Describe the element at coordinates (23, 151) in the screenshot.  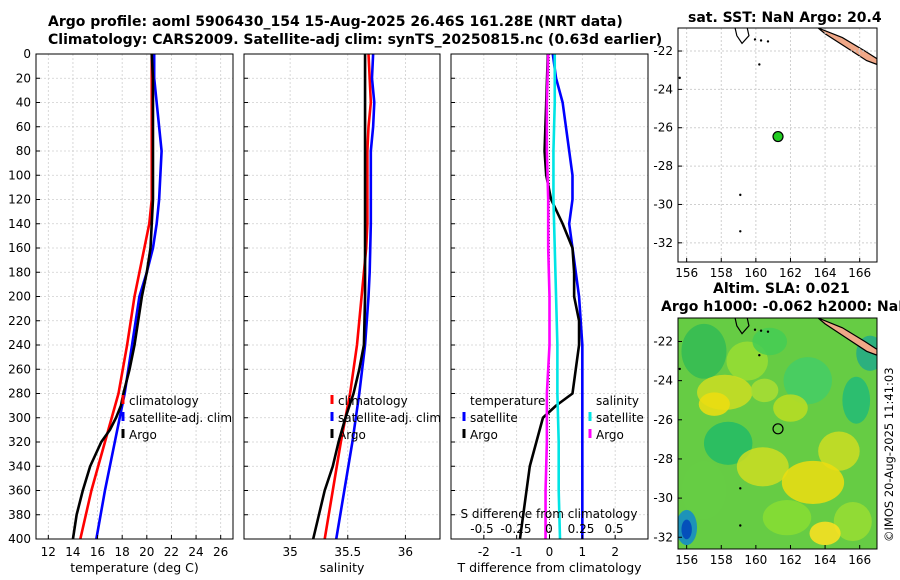
I see `y-tick-label: 80` at that location.